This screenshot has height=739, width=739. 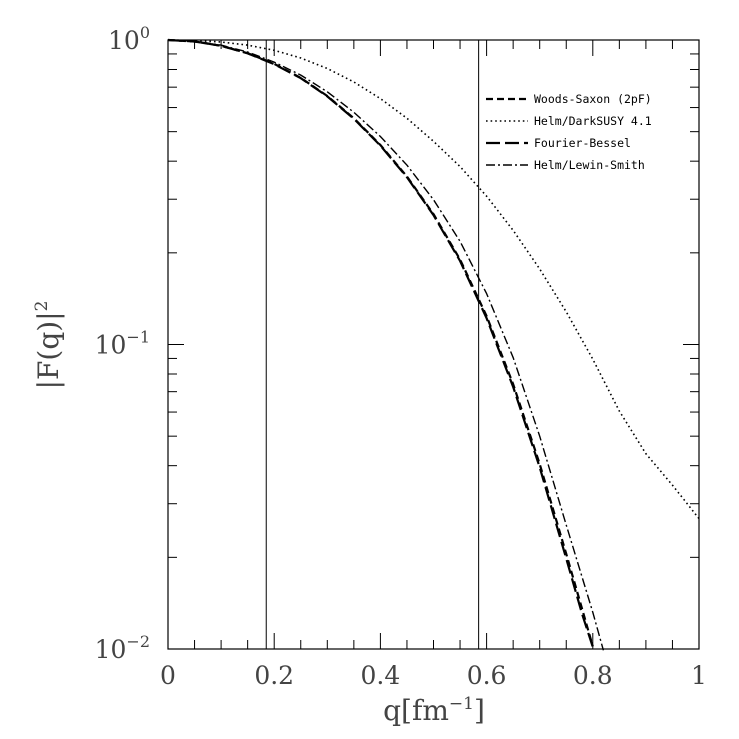 I want to click on y-axis-label: |F(q)|2, so click(x=48, y=345).